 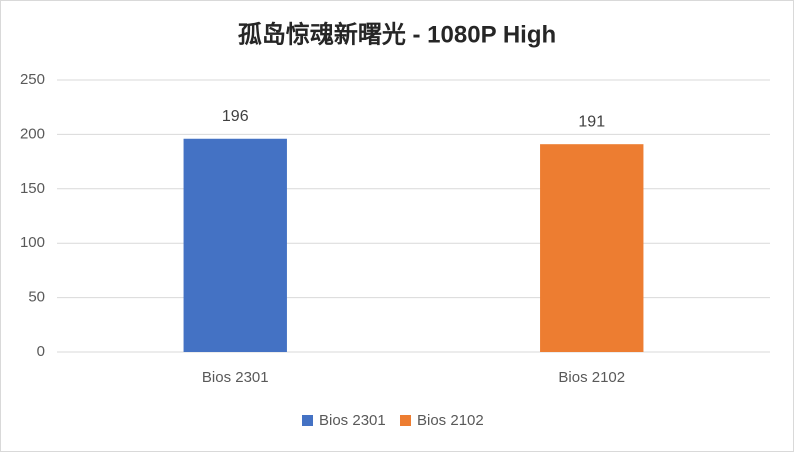 I want to click on y-tick-label: 50, so click(x=36, y=297).